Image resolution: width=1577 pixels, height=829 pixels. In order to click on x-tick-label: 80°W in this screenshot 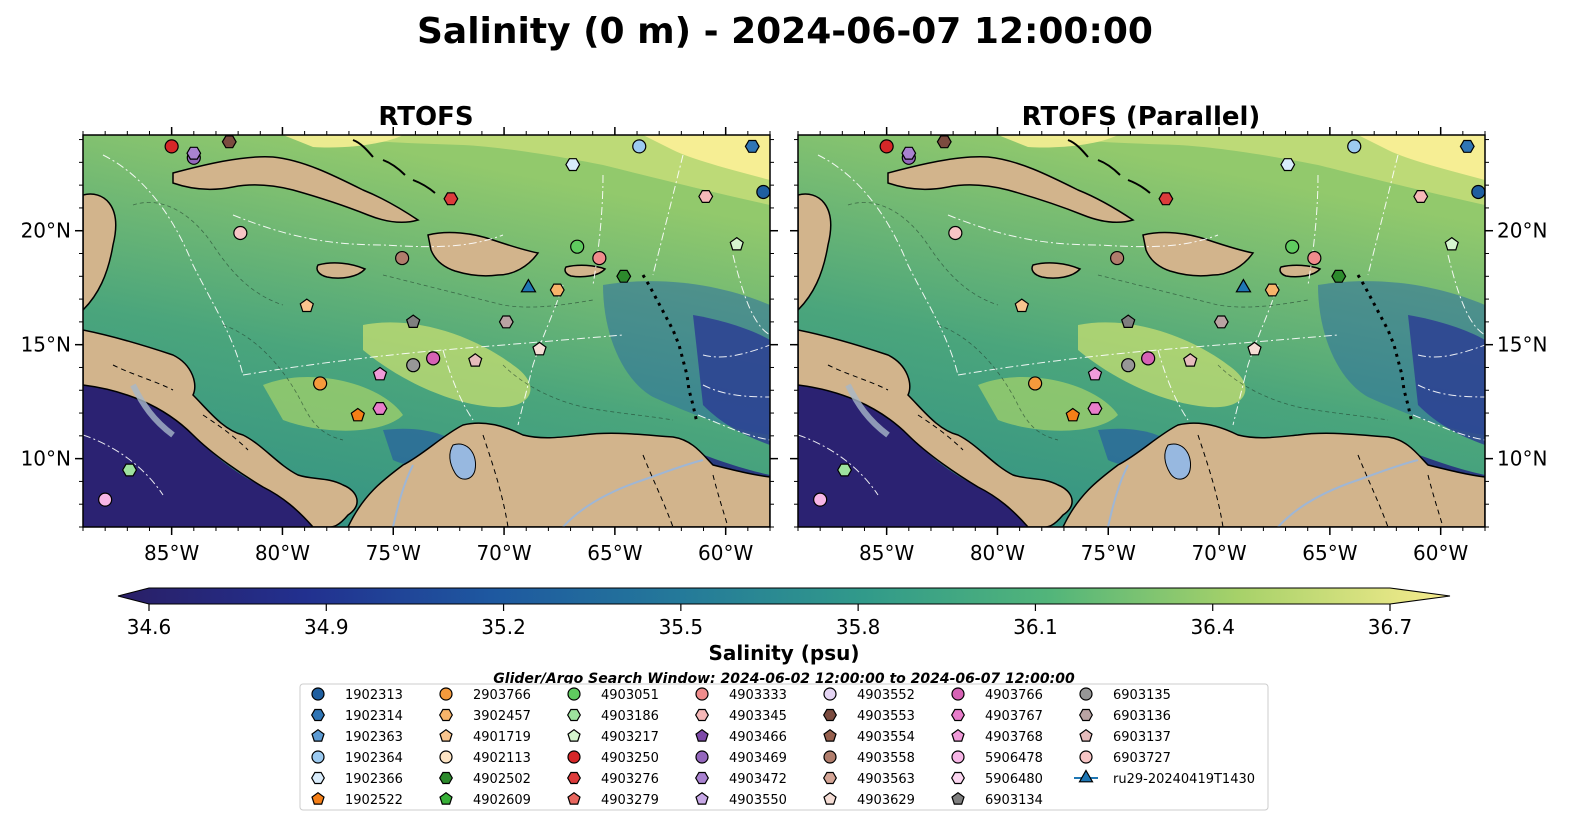, I will do `click(997, 553)`.